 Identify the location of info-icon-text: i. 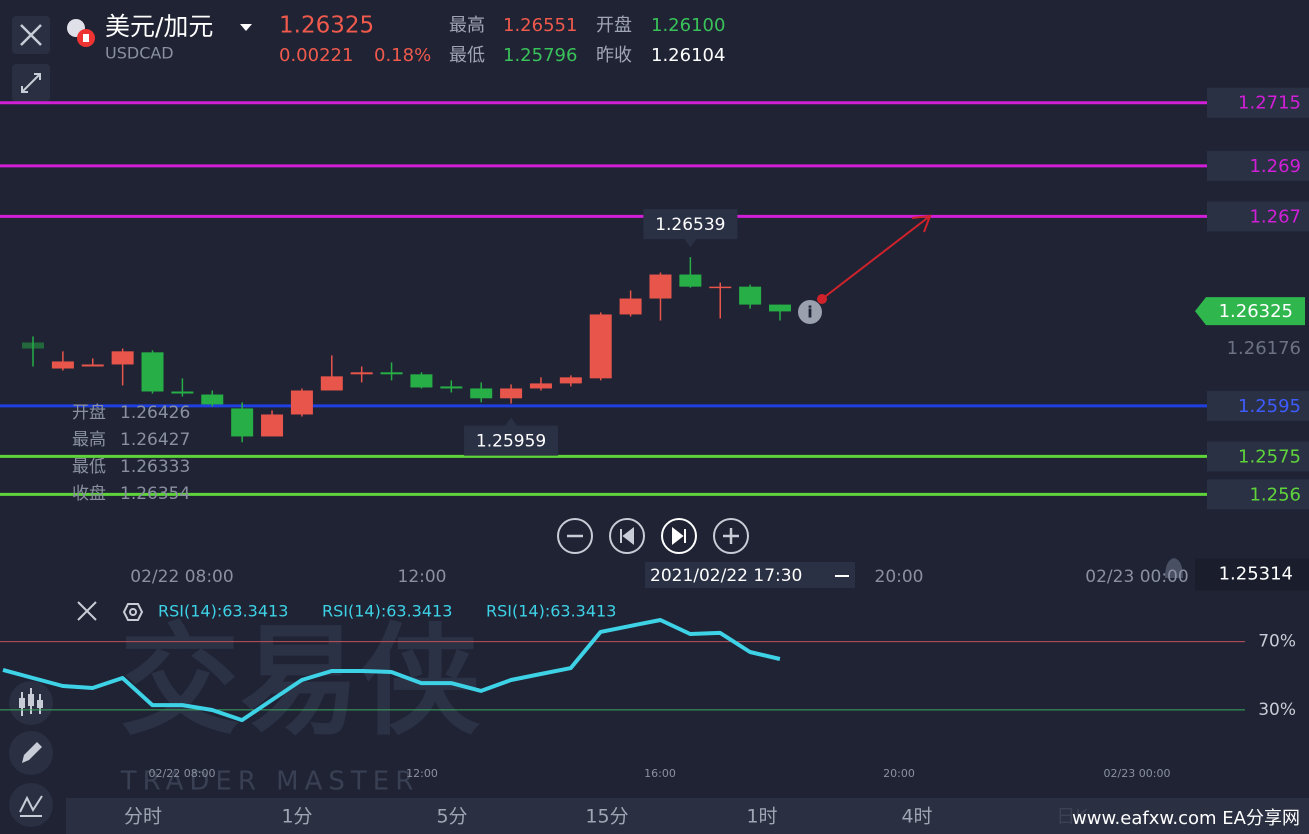
(809, 312).